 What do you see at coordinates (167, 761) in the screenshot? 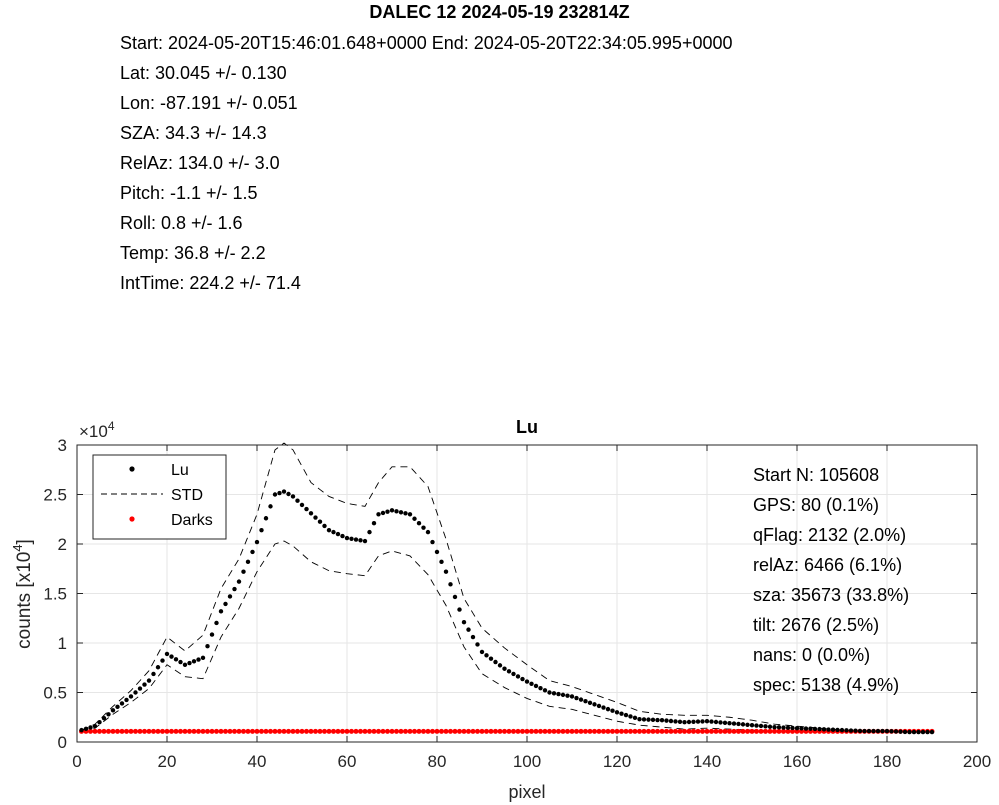
I see `x-tick-label: 20` at bounding box center [167, 761].